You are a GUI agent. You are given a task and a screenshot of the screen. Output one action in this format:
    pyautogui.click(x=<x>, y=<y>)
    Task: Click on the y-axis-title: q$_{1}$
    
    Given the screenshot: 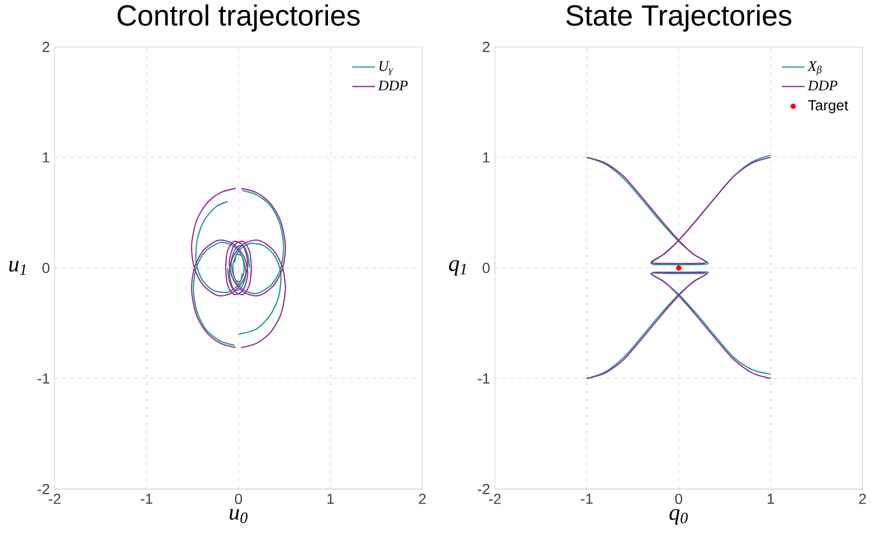 What is the action you would take?
    pyautogui.click(x=457, y=268)
    